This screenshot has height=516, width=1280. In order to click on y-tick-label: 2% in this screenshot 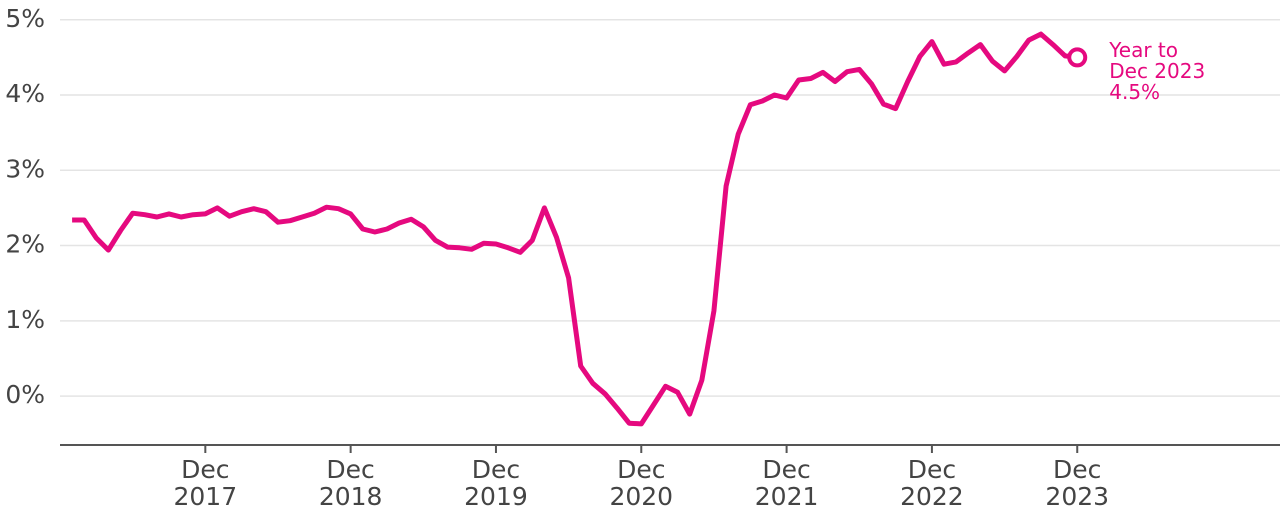, I will do `click(25, 244)`.